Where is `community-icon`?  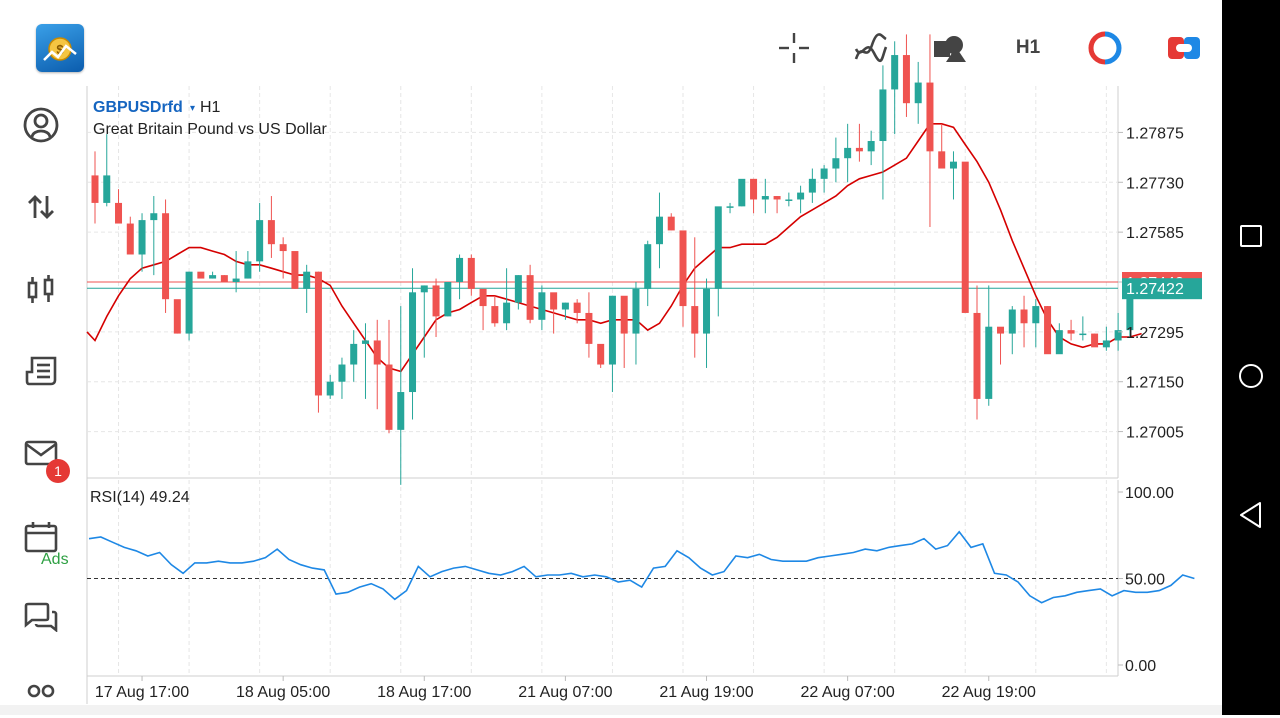
community-icon is located at coordinates (41, 697).